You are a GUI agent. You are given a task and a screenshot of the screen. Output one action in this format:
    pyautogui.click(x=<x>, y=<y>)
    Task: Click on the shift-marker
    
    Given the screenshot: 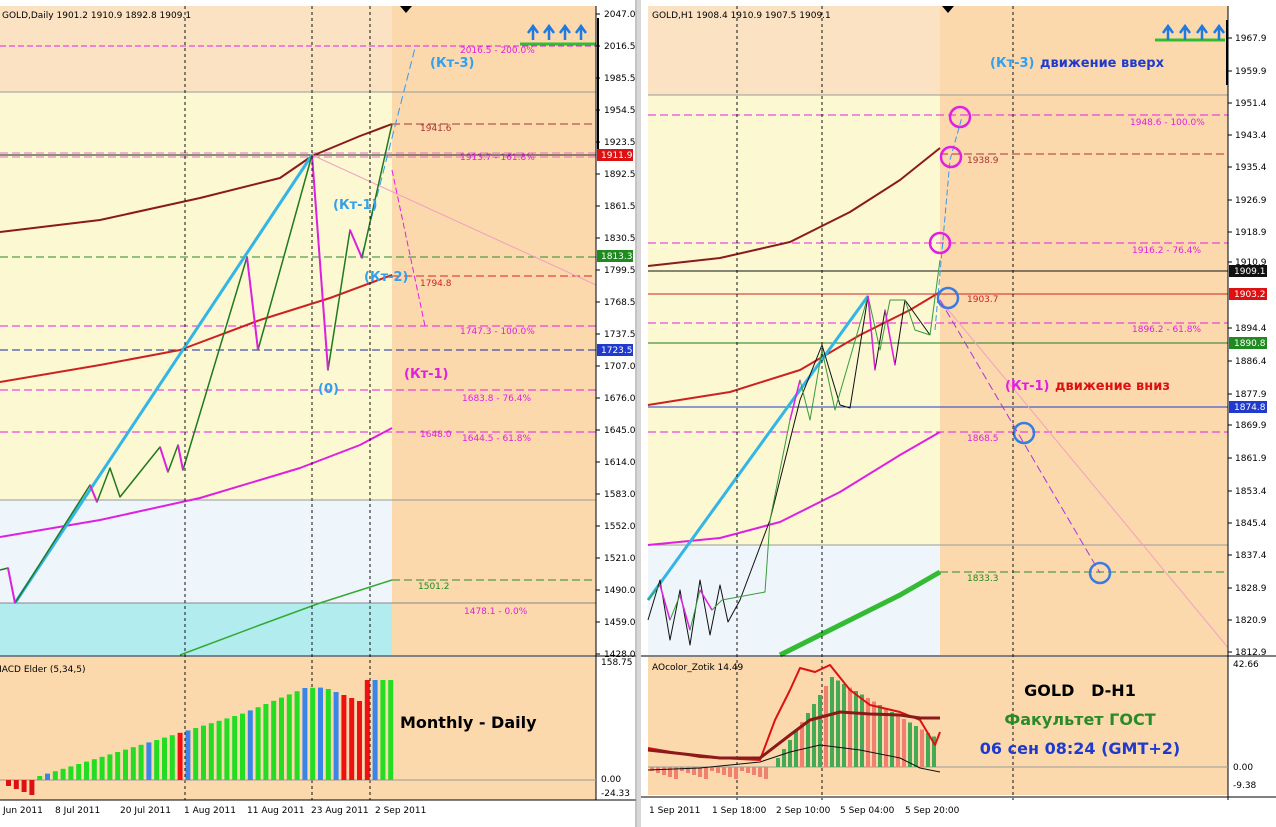 What is the action you would take?
    pyautogui.click(x=948, y=9)
    